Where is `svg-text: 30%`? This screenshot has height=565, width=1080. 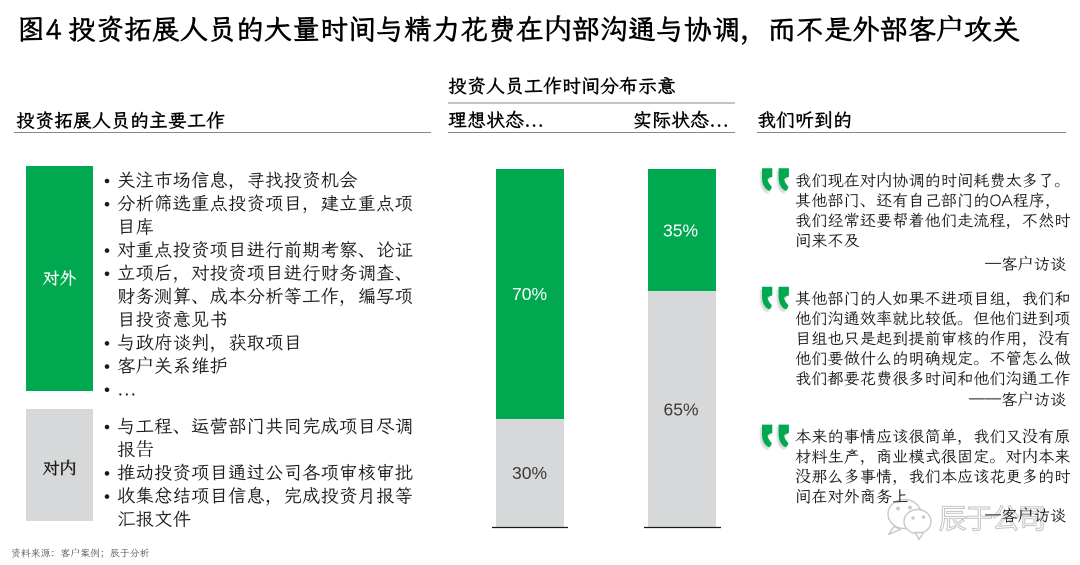
svg-text: 30% is located at coordinates (529, 473).